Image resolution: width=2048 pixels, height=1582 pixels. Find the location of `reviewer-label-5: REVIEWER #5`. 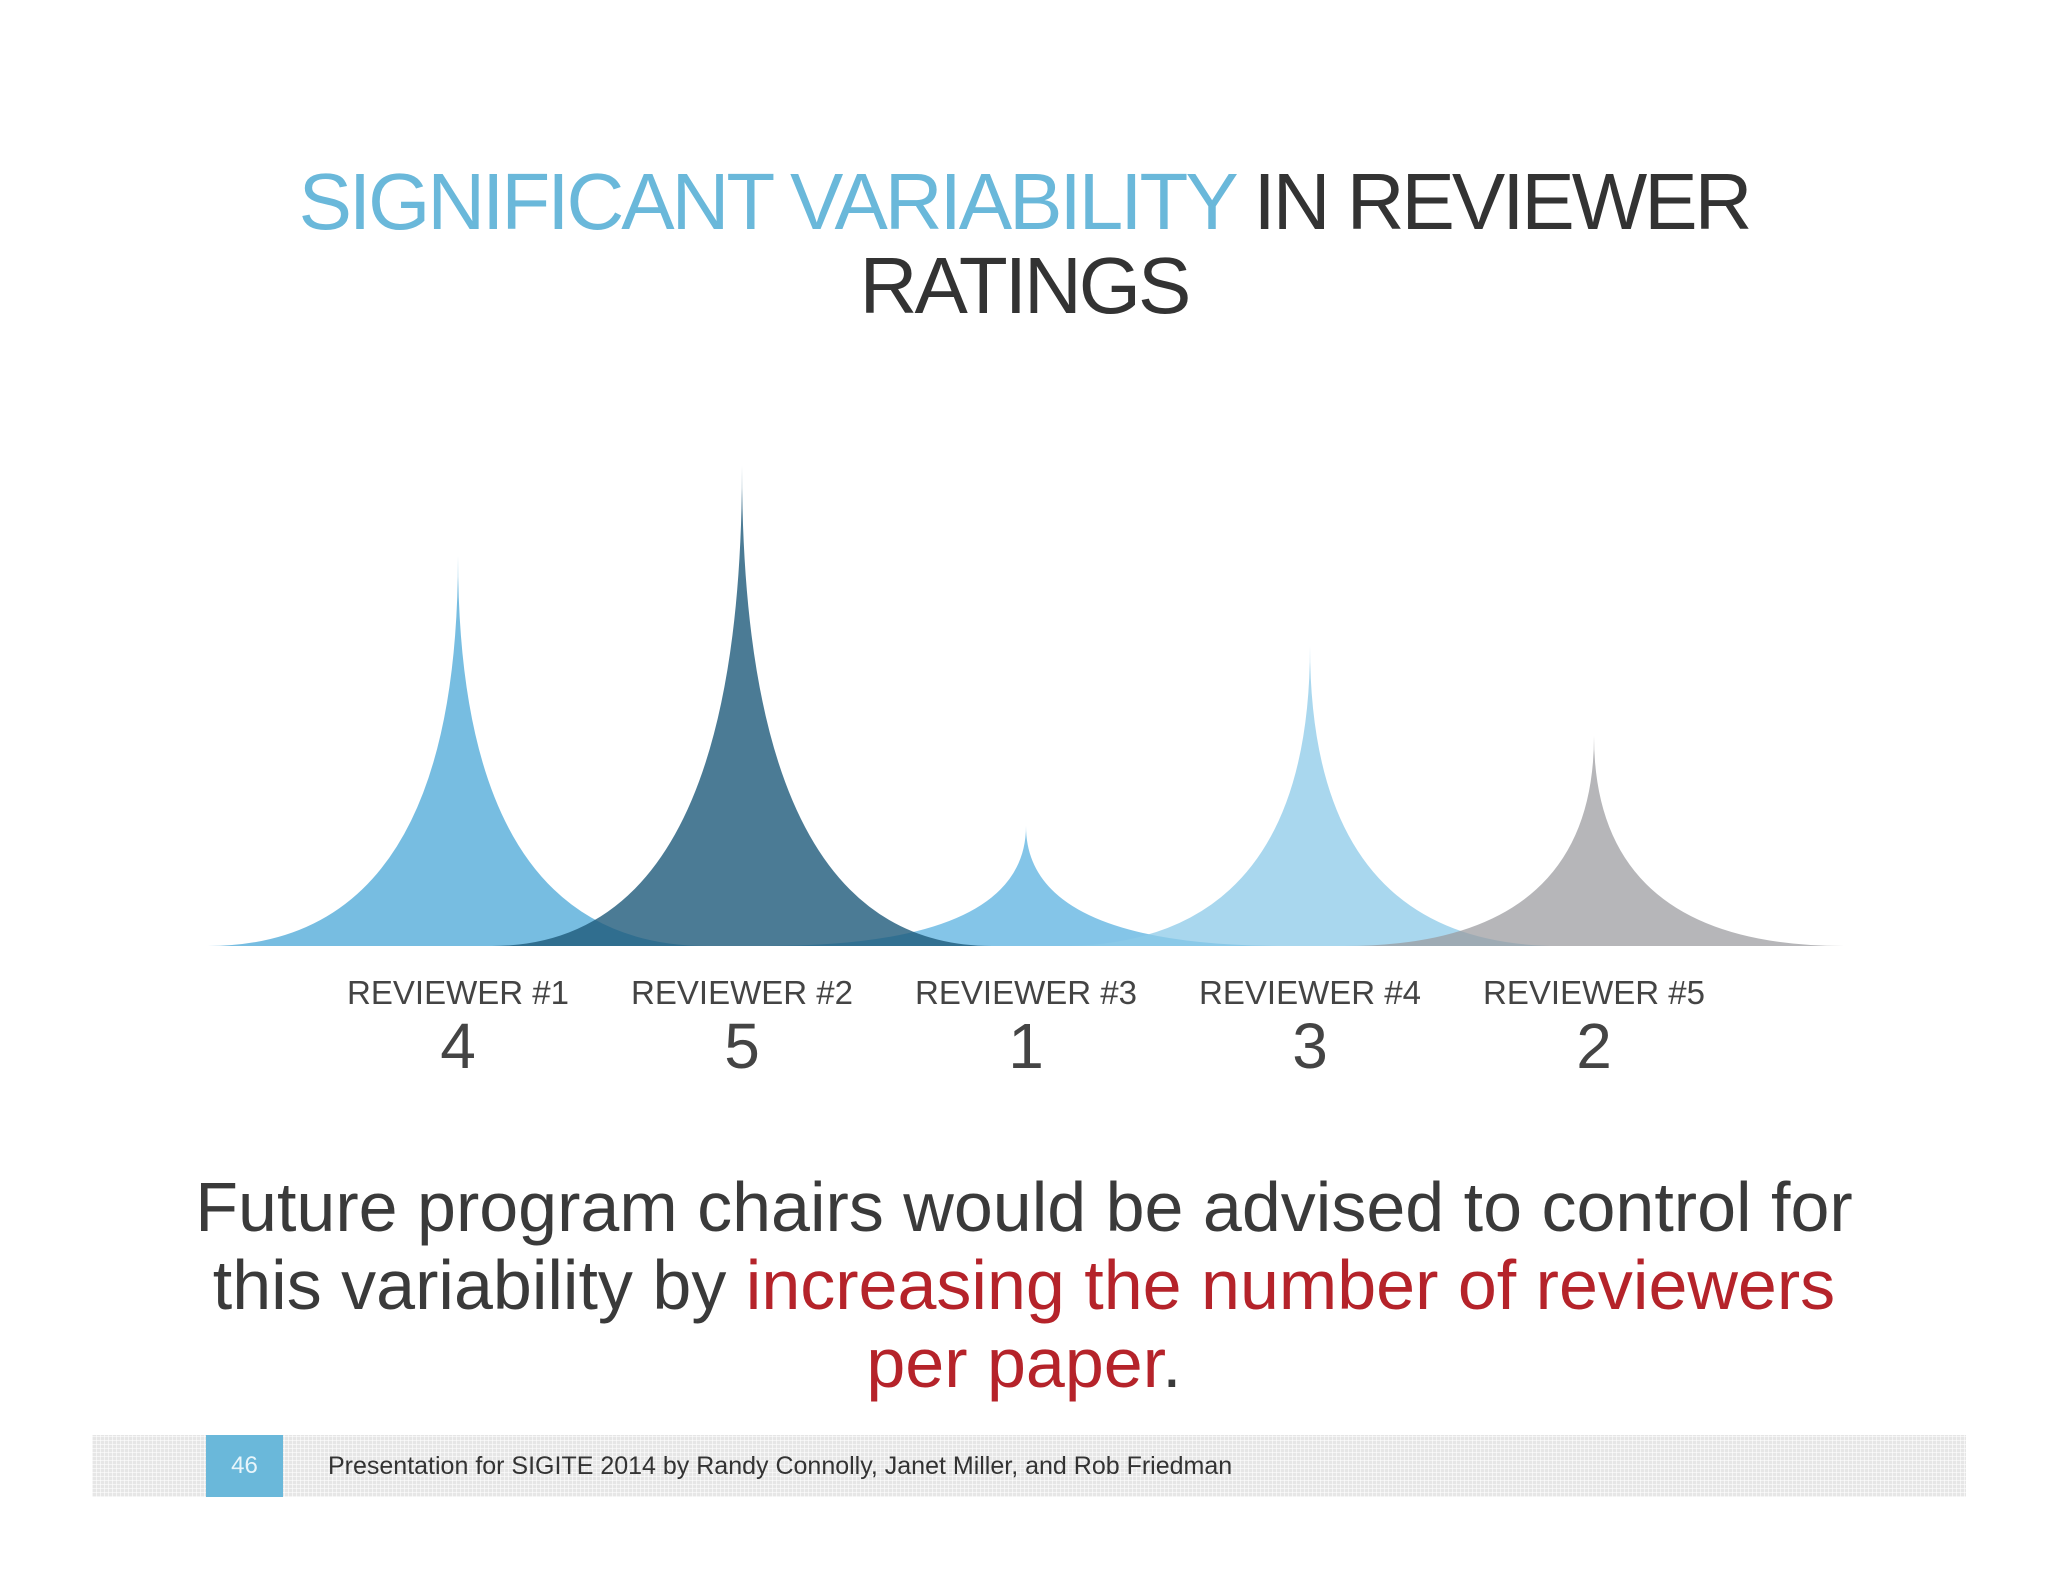

reviewer-label-5: REVIEWER #5 is located at coordinates (1594, 992).